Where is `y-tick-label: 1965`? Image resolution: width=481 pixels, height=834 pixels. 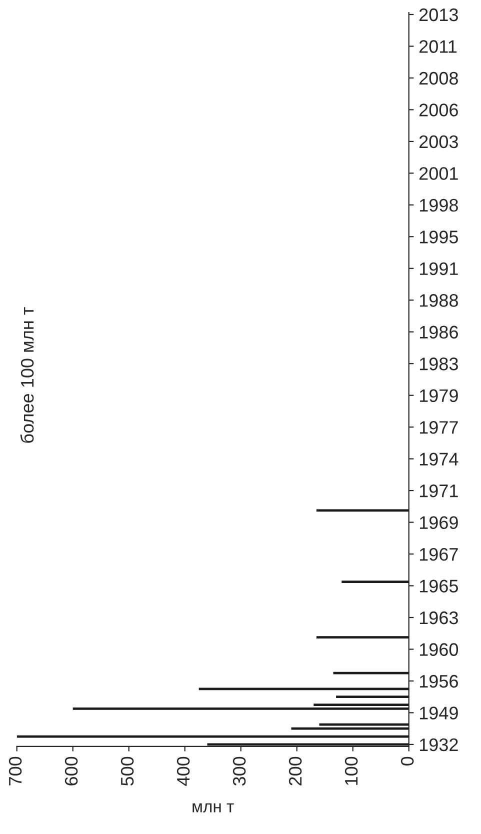 y-tick-label: 1965 is located at coordinates (439, 586).